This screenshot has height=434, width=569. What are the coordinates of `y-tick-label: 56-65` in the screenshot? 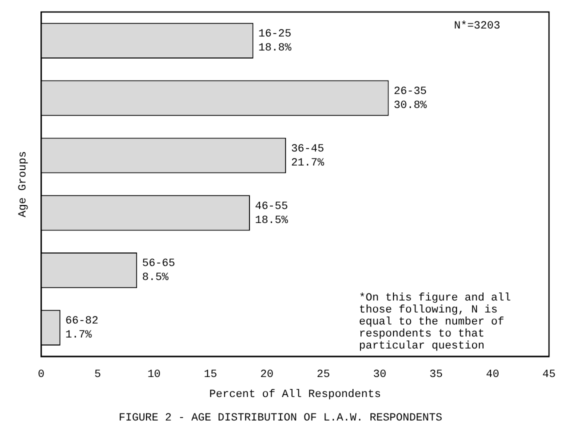 It's located at (159, 264).